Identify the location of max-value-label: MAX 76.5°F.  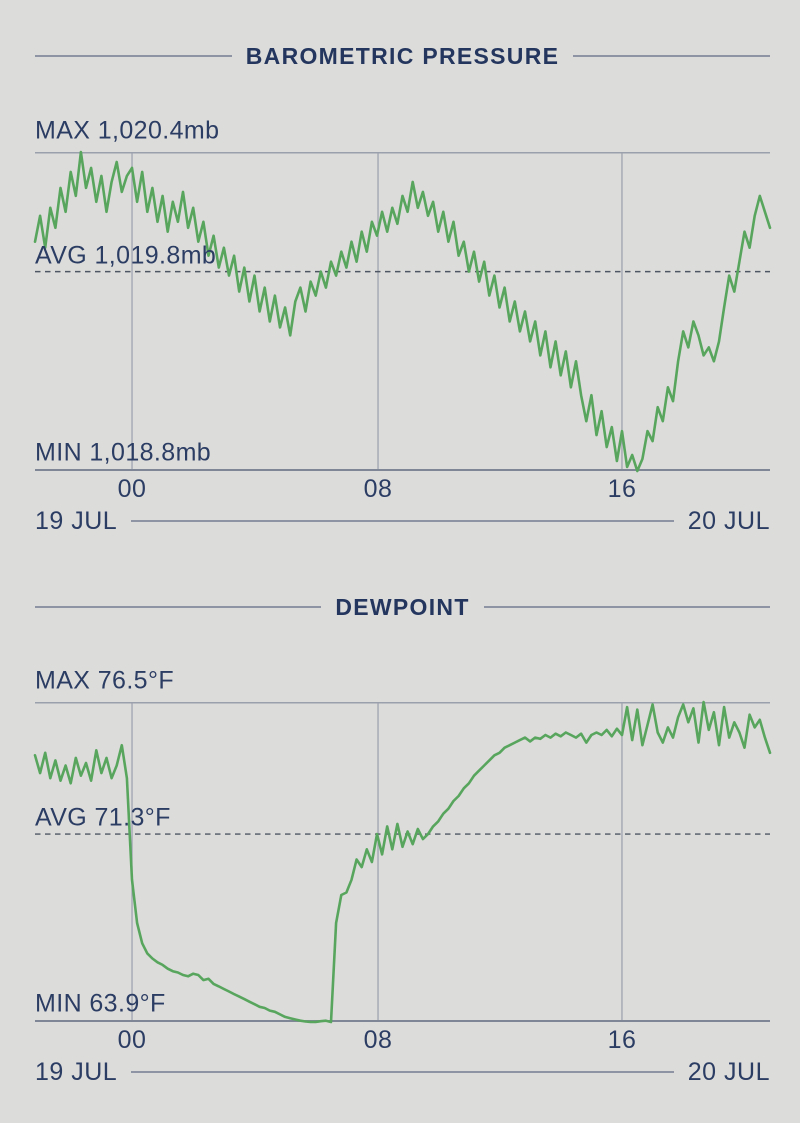
(105, 680).